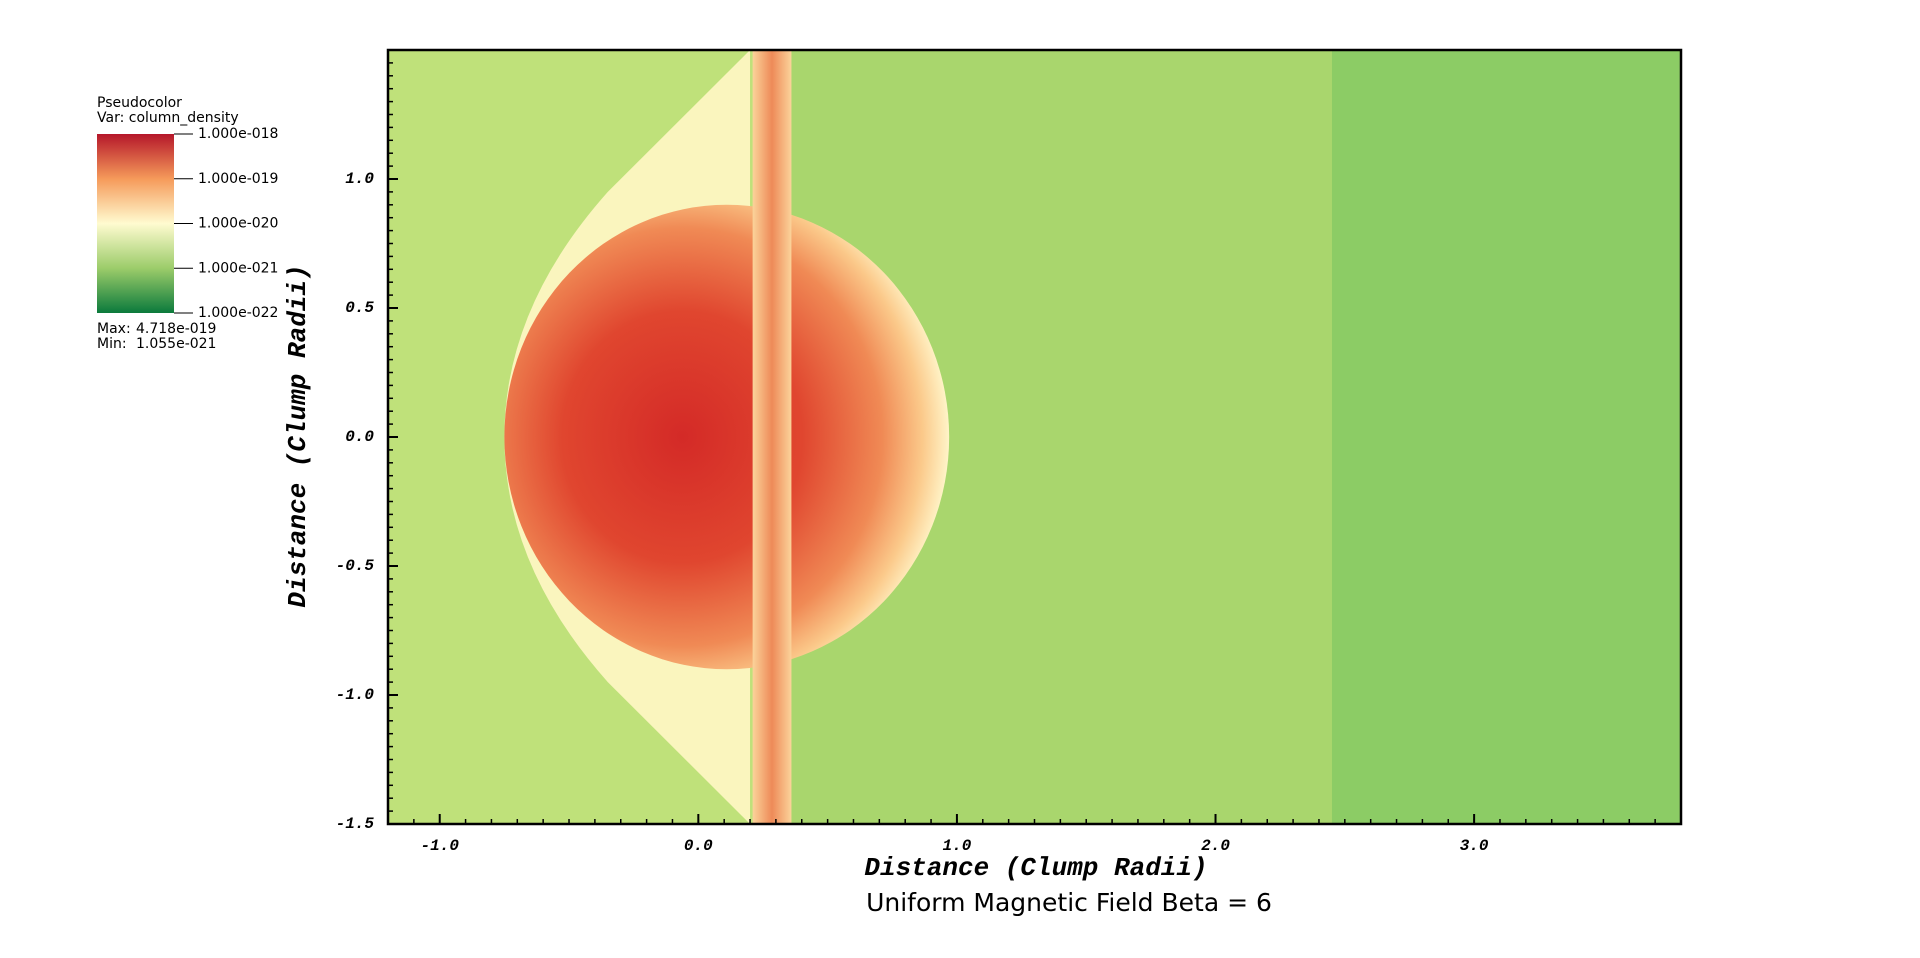  What do you see at coordinates (238, 134) in the screenshot?
I see `legend-tick-label: 1.000e-018` at bounding box center [238, 134].